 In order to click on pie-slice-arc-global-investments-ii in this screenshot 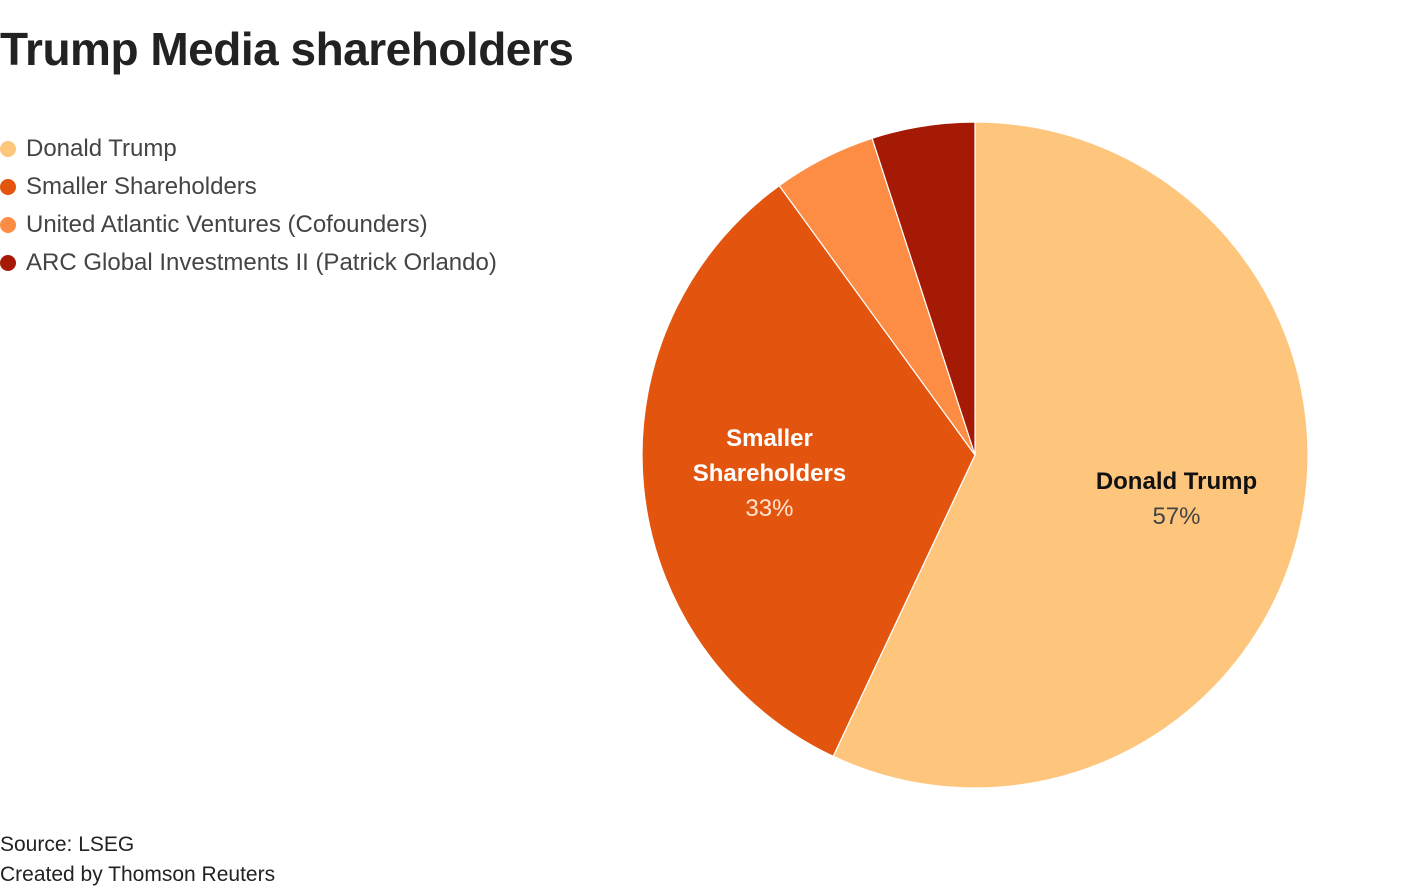, I will do `click(923, 288)`.